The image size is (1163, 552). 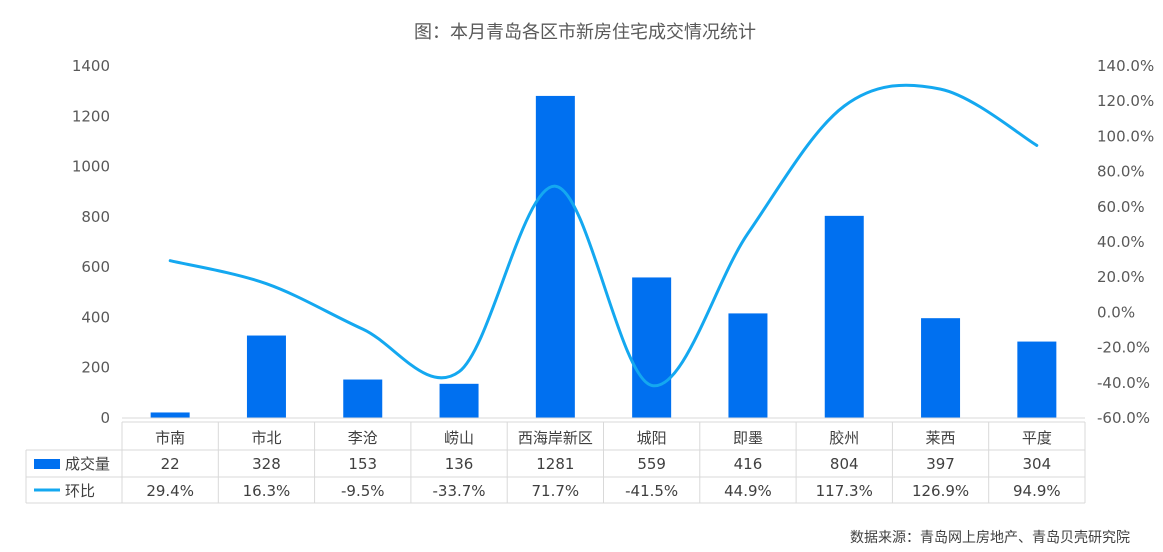 What do you see at coordinates (170, 491) in the screenshot?
I see `line-value-label: 29.4%` at bounding box center [170, 491].